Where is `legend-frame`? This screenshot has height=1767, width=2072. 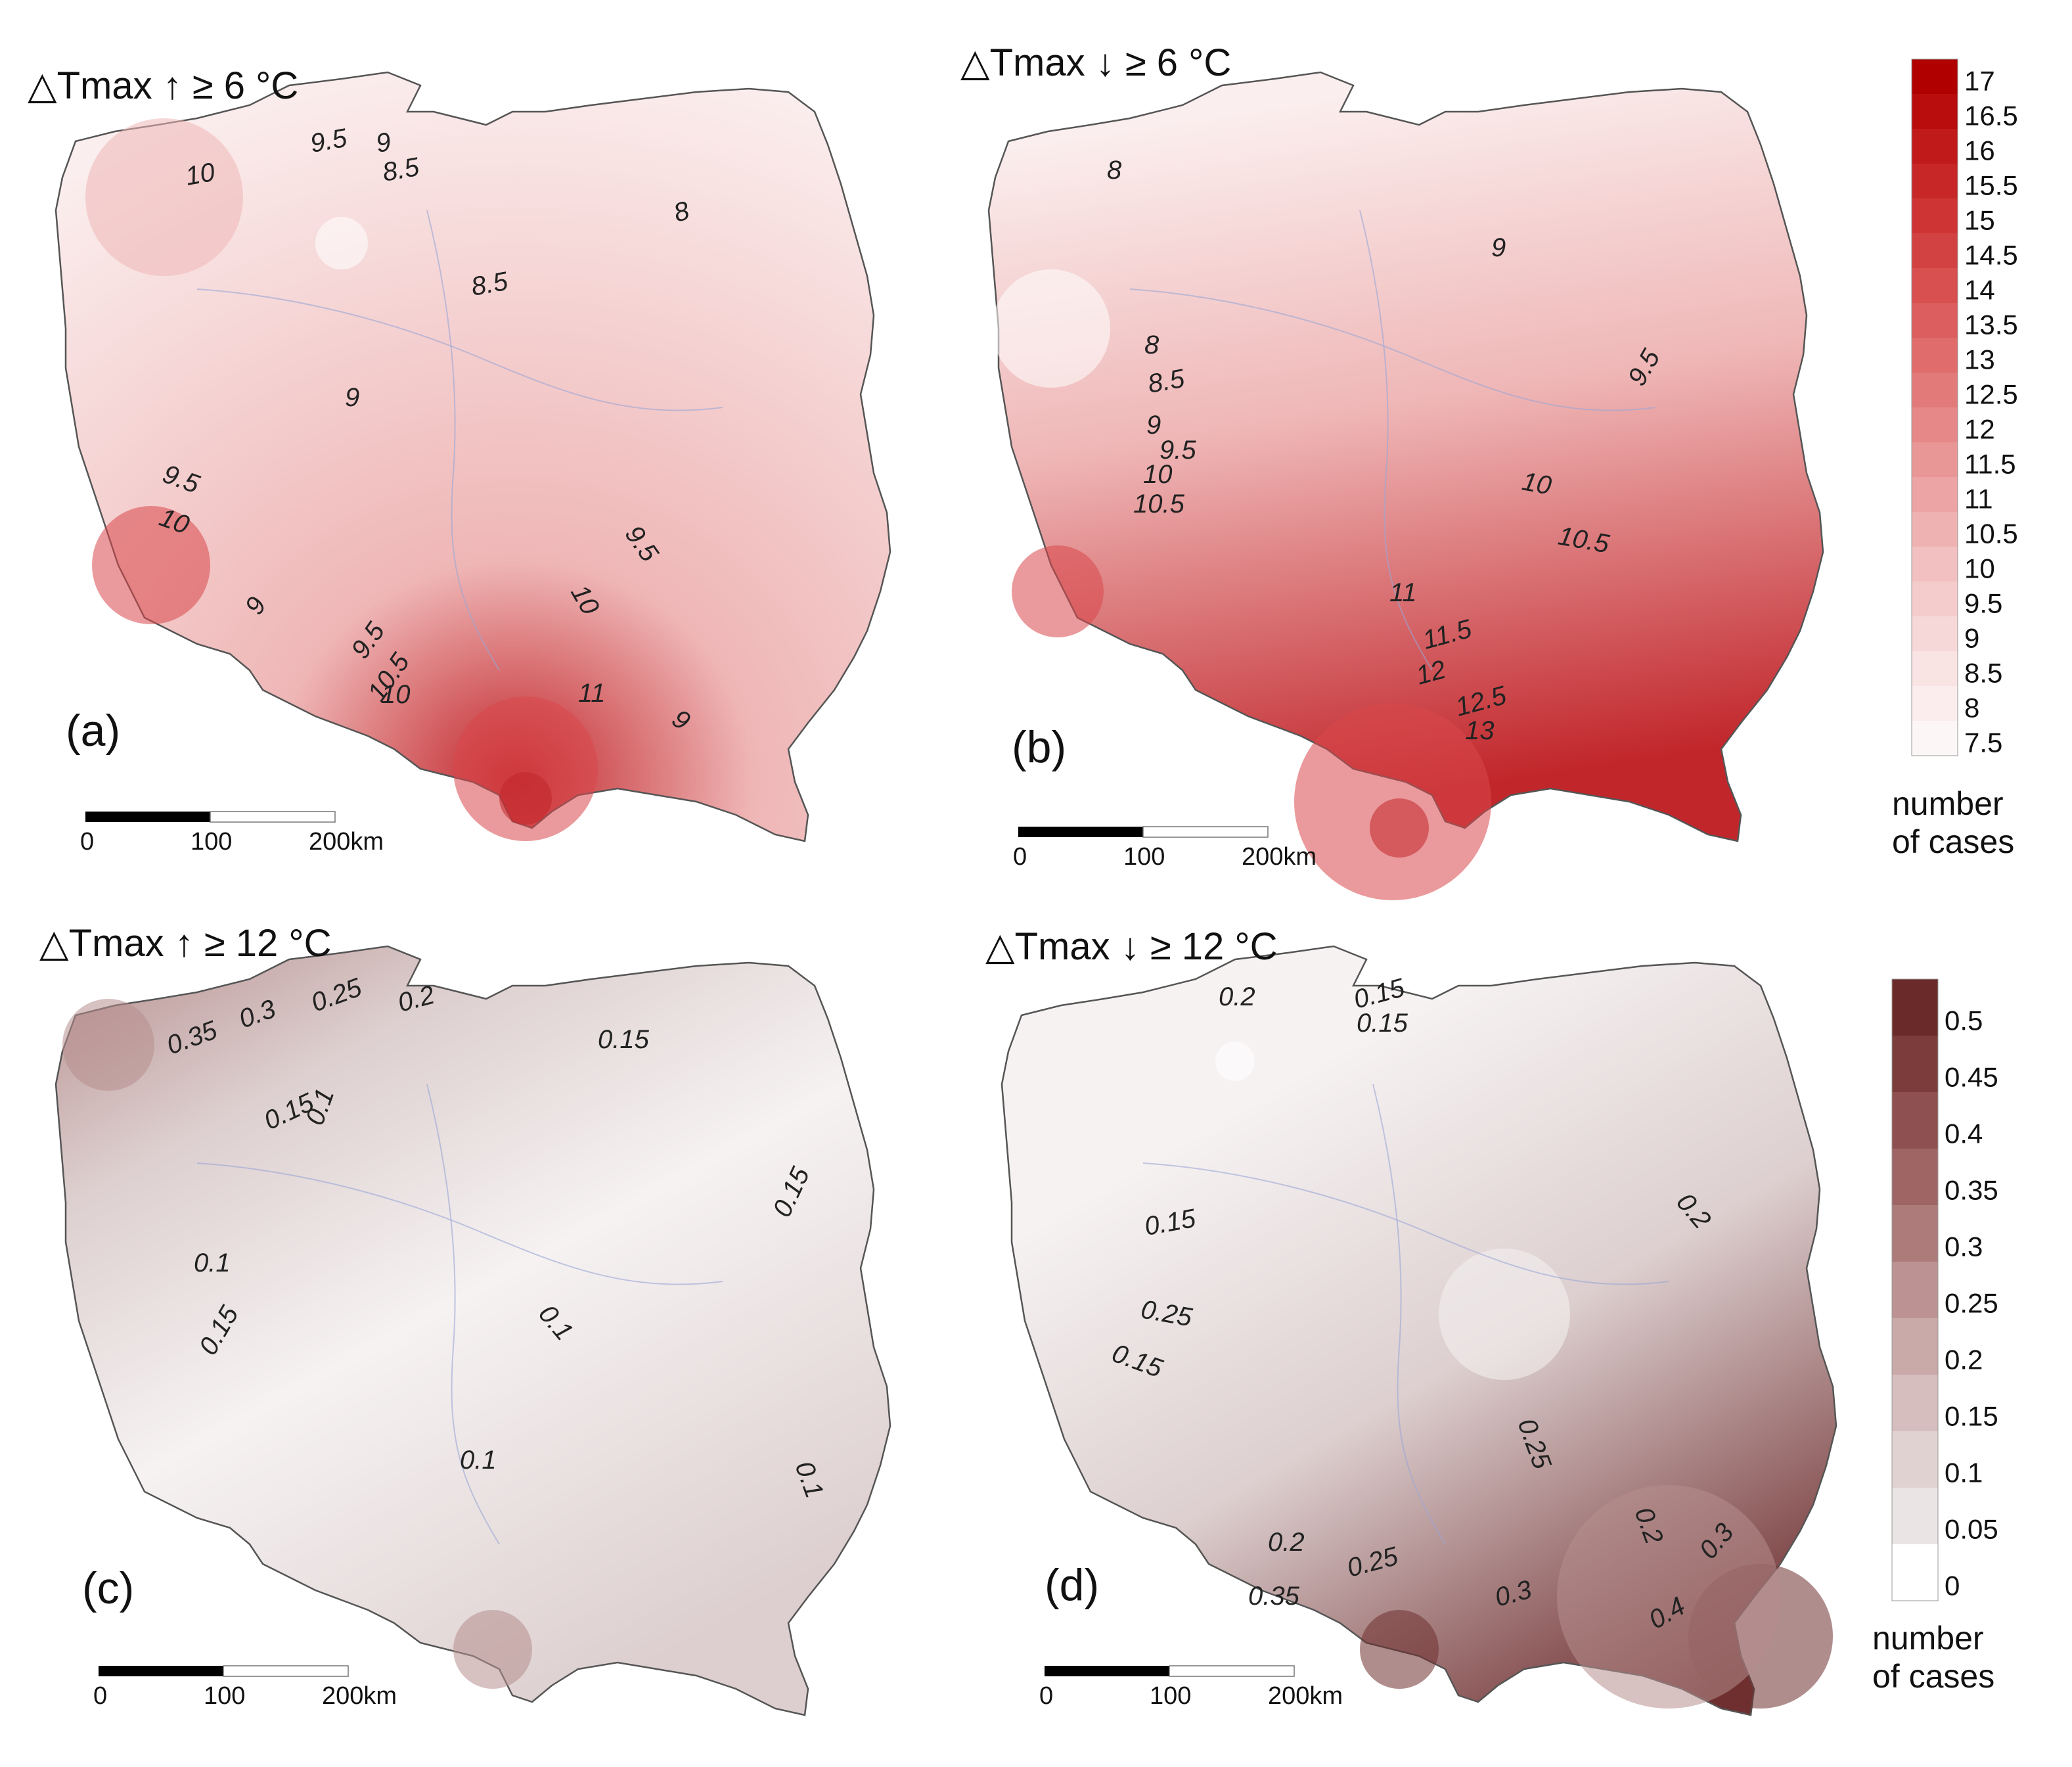
legend-frame is located at coordinates (1934, 407).